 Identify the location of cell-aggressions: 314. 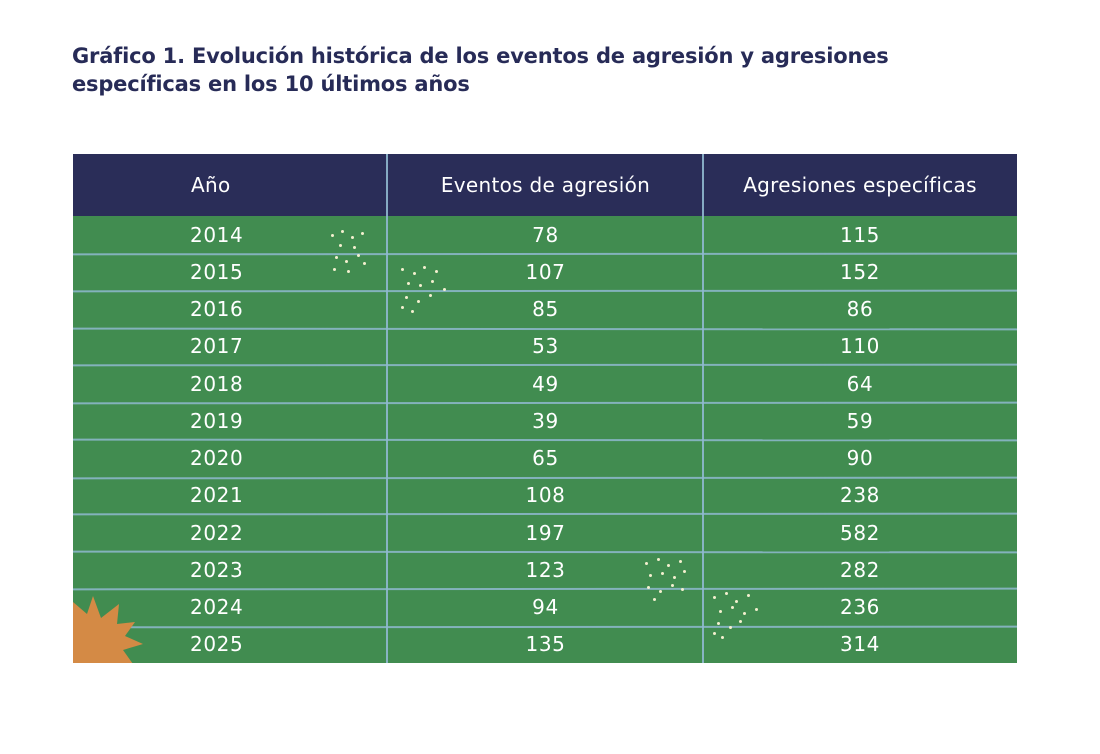
(860, 644).